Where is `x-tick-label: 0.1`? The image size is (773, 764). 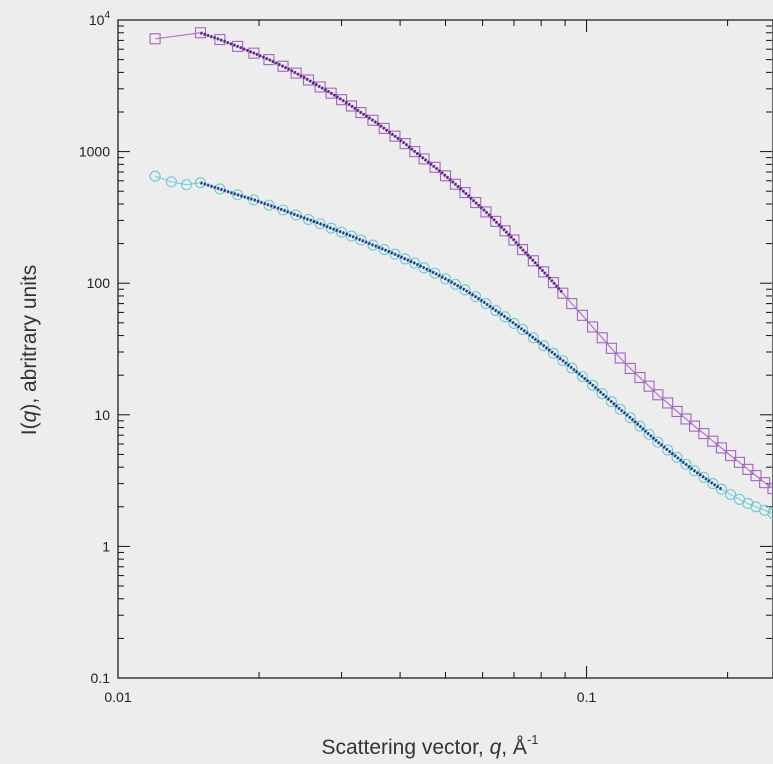 x-tick-label: 0.1 is located at coordinates (587, 697).